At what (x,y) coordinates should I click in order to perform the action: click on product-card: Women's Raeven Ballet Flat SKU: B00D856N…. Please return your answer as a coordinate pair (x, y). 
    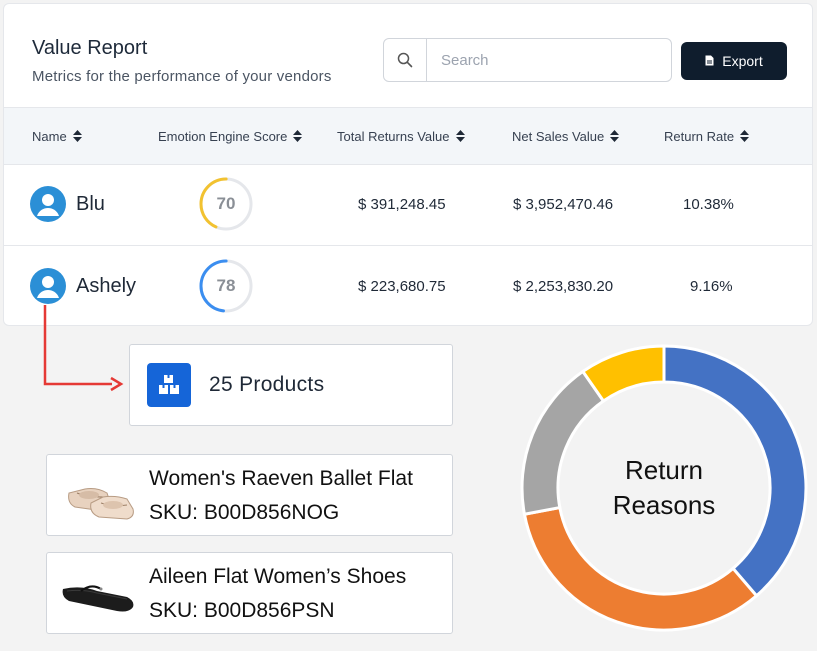
    Looking at the image, I should click on (249, 495).